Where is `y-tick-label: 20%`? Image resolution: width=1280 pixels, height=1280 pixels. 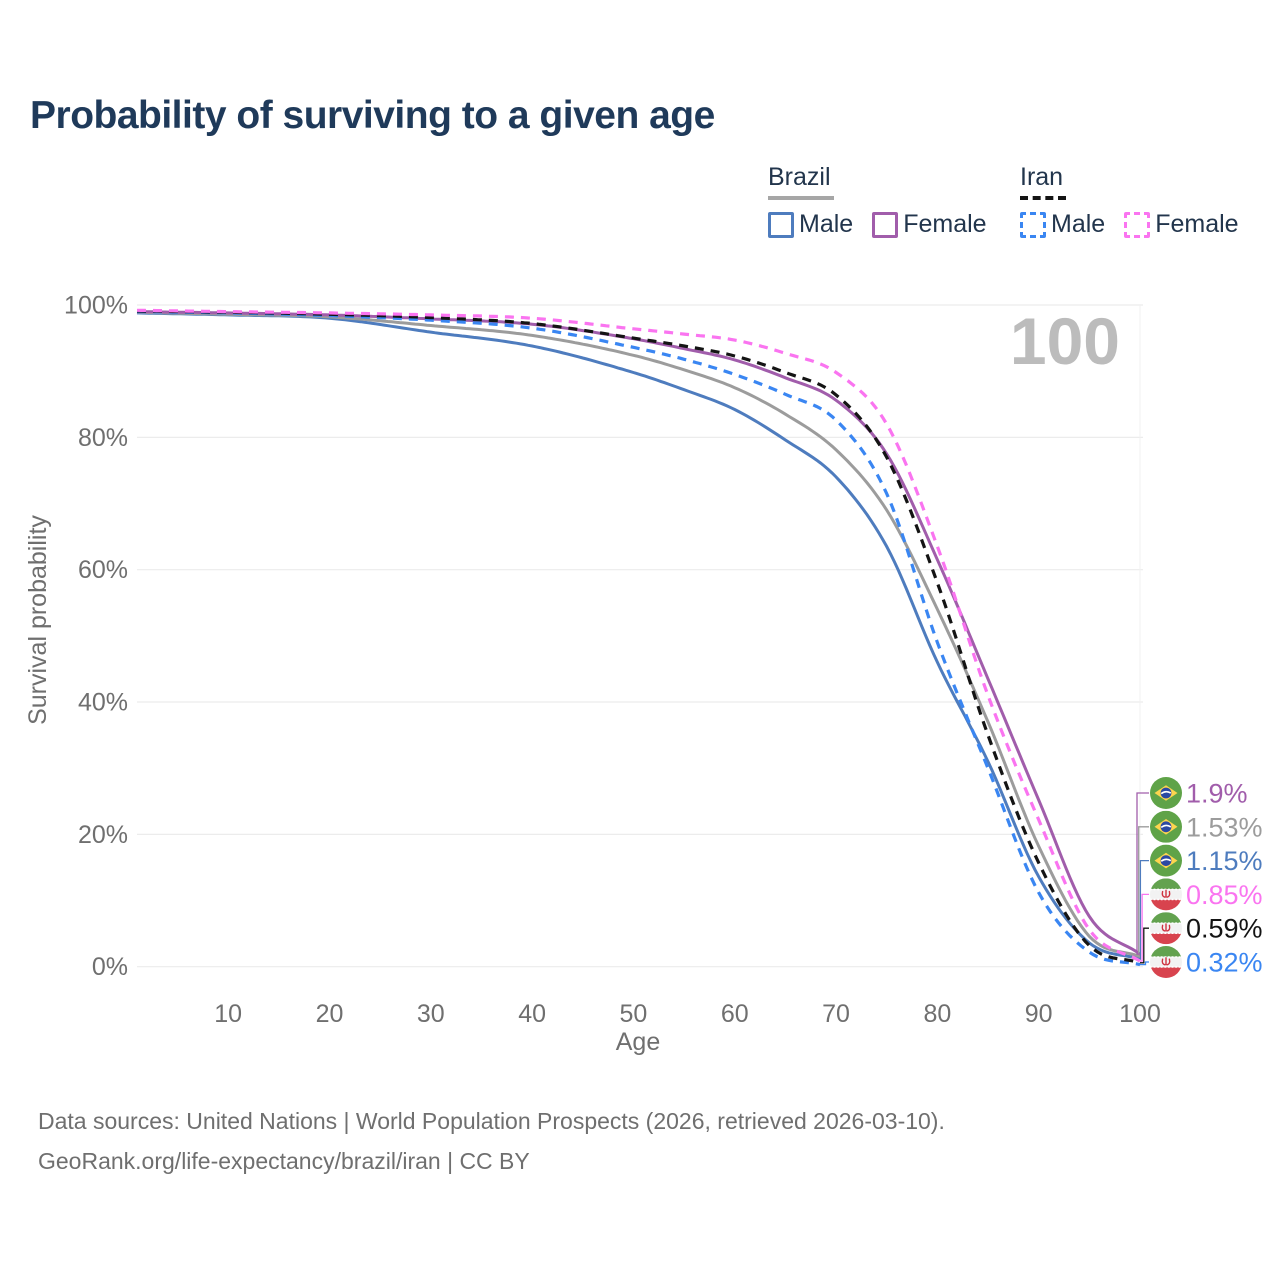 y-tick-label: 20% is located at coordinates (103, 835).